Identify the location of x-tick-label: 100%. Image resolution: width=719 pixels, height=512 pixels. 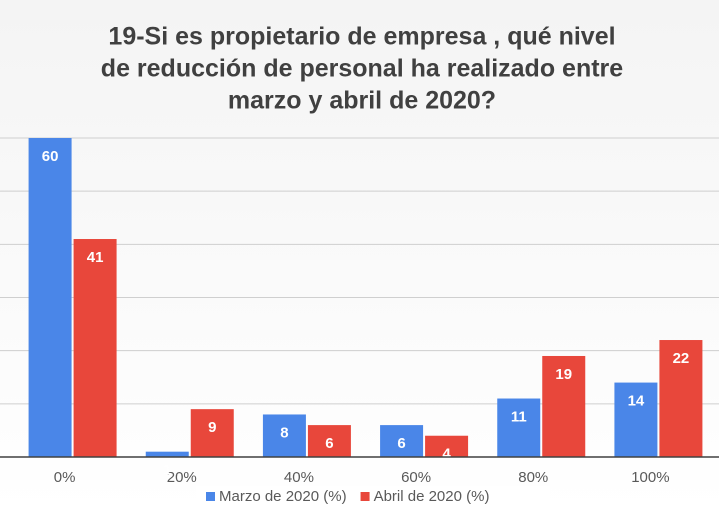
(650, 477).